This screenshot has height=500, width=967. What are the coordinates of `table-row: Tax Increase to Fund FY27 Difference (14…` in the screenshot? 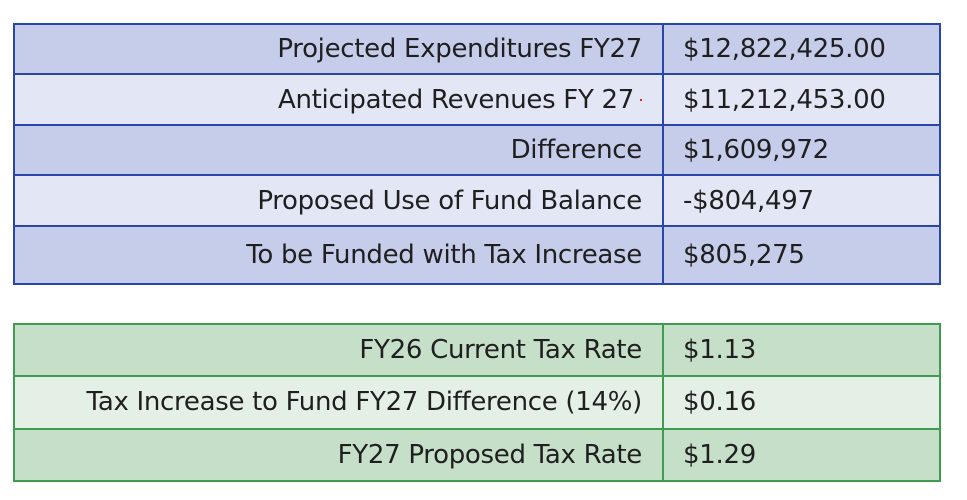 It's located at (477, 402).